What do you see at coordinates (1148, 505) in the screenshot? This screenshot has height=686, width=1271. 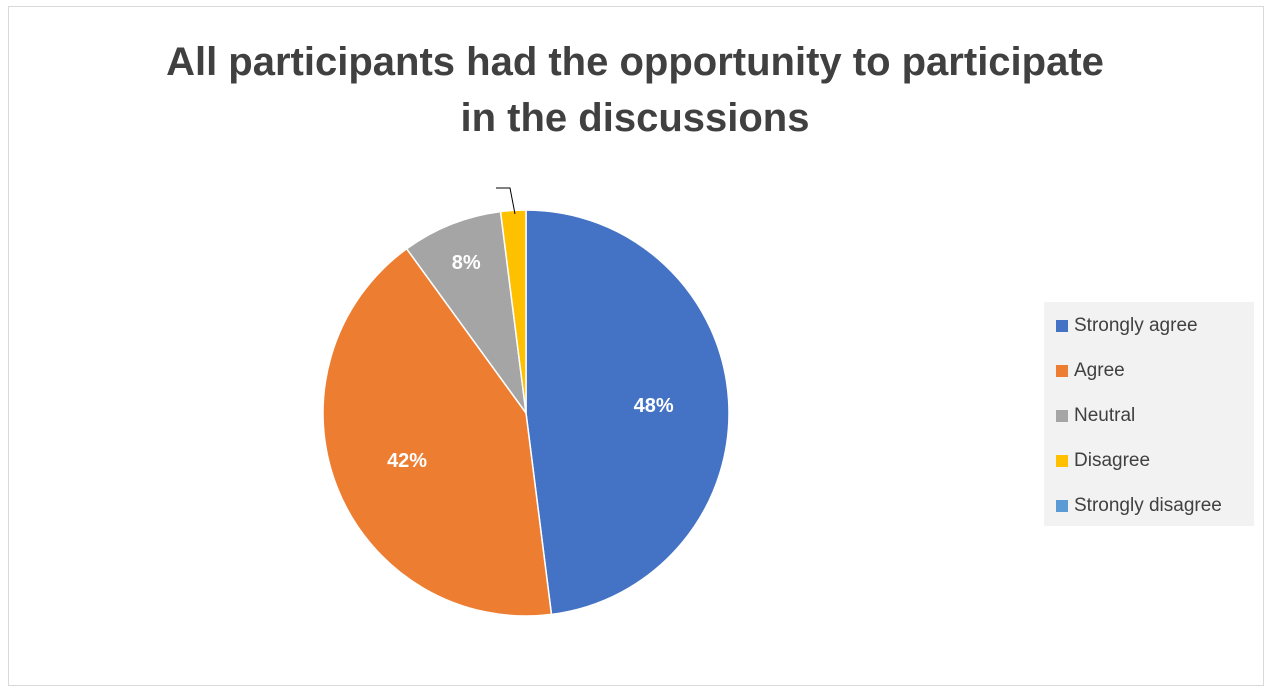 I see `legend-label: Strongly disagree` at bounding box center [1148, 505].